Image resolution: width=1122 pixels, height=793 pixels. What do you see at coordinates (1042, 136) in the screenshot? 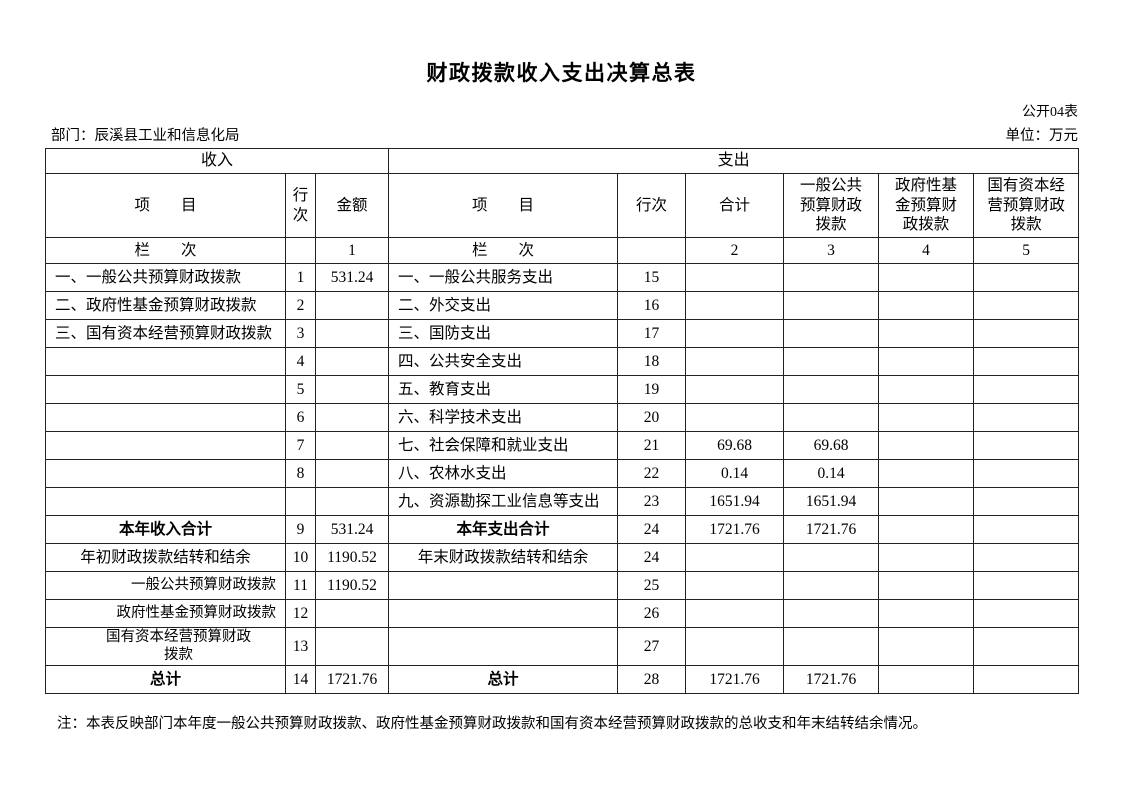
I see `unit-line: 单位：万元` at bounding box center [1042, 136].